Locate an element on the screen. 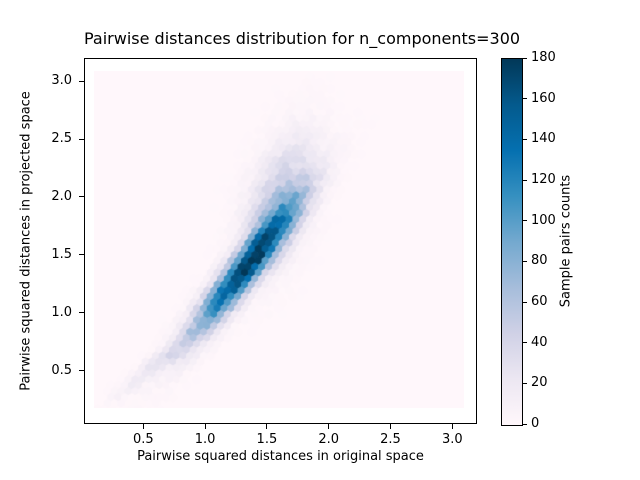 The width and height of the screenshot is (640, 480). colorbar-tick-label: 100 is located at coordinates (543, 220).